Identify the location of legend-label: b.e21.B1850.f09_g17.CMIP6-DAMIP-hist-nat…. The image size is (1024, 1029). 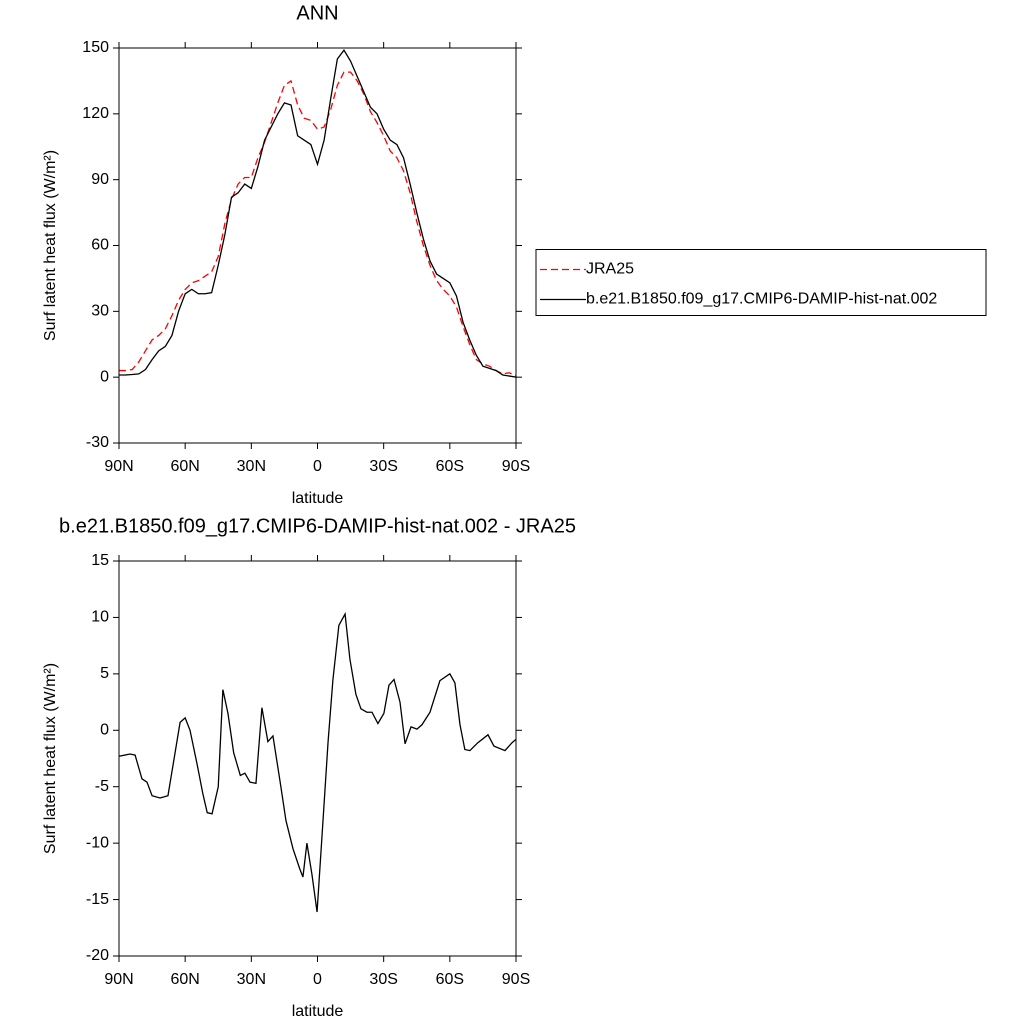
(761, 299).